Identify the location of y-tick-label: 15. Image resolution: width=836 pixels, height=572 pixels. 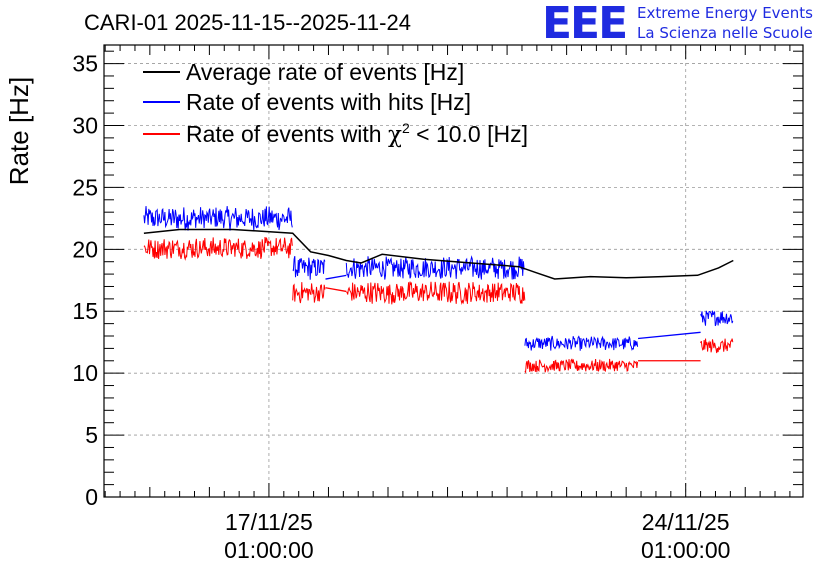
(85, 311).